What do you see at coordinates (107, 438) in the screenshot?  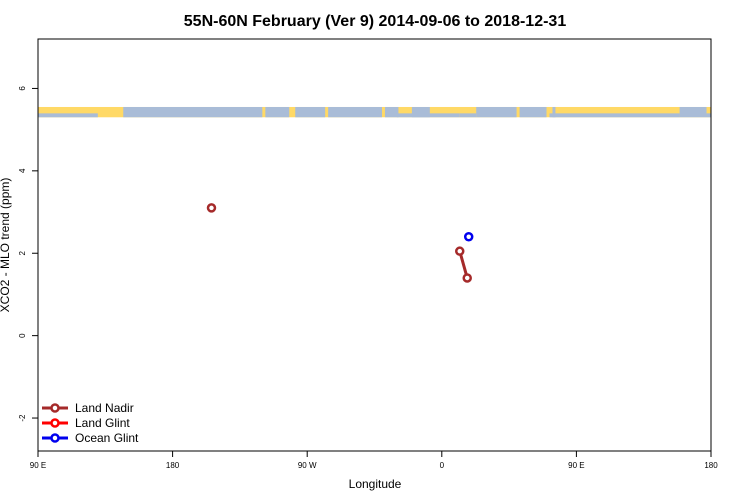 I see `legend-label: Ocean Glint` at bounding box center [107, 438].